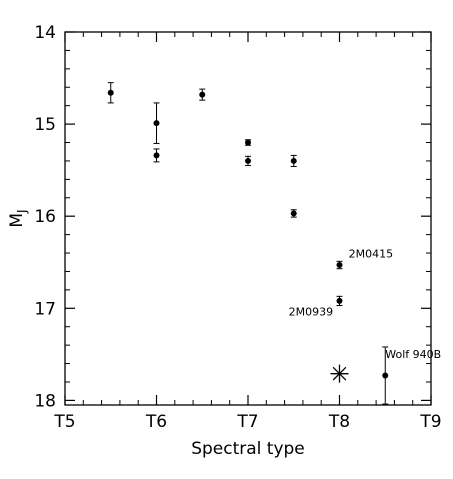  I want to click on point-annotation: 2M0415, so click(371, 254).